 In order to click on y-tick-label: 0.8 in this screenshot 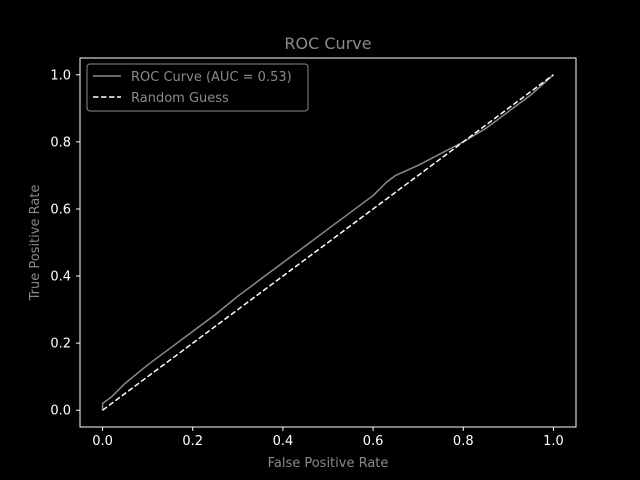, I will do `click(60, 142)`.